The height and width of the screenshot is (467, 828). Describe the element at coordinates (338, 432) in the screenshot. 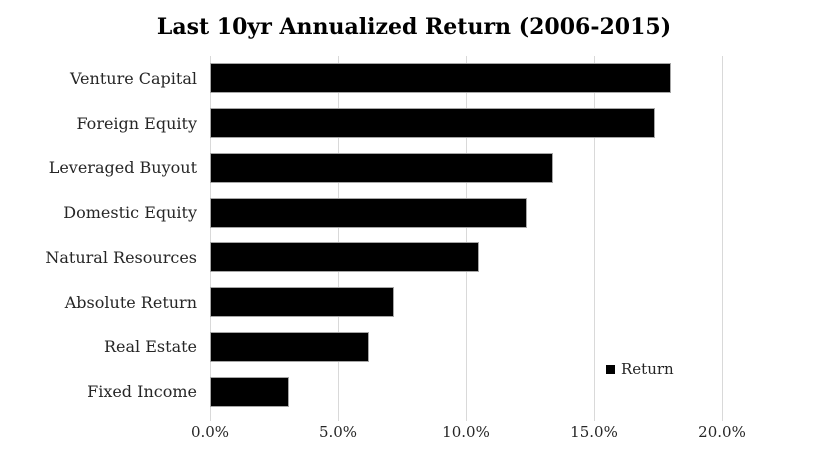

I see `x-tick-label: 5.0%` at that location.